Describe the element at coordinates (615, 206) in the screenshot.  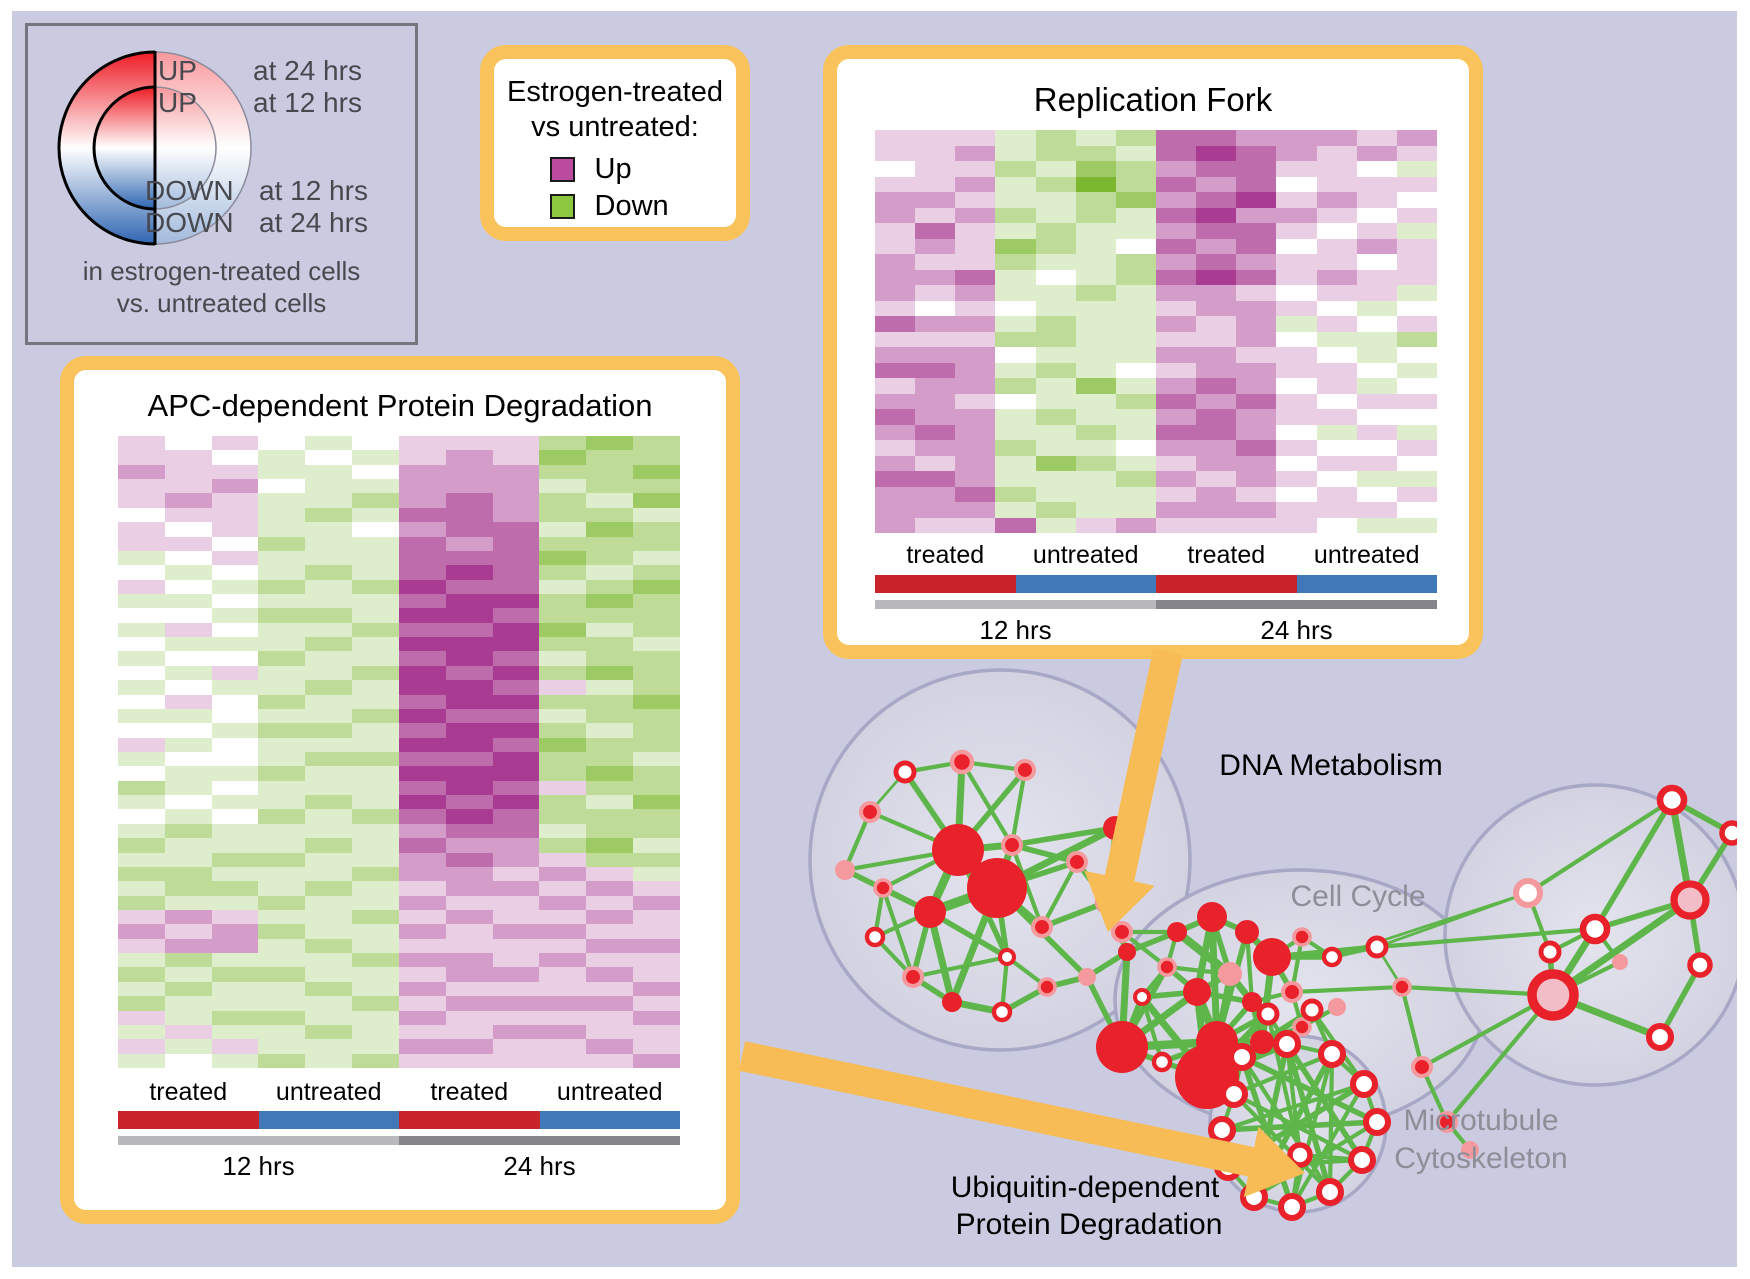
I see `legend-item-down: Down` at that location.